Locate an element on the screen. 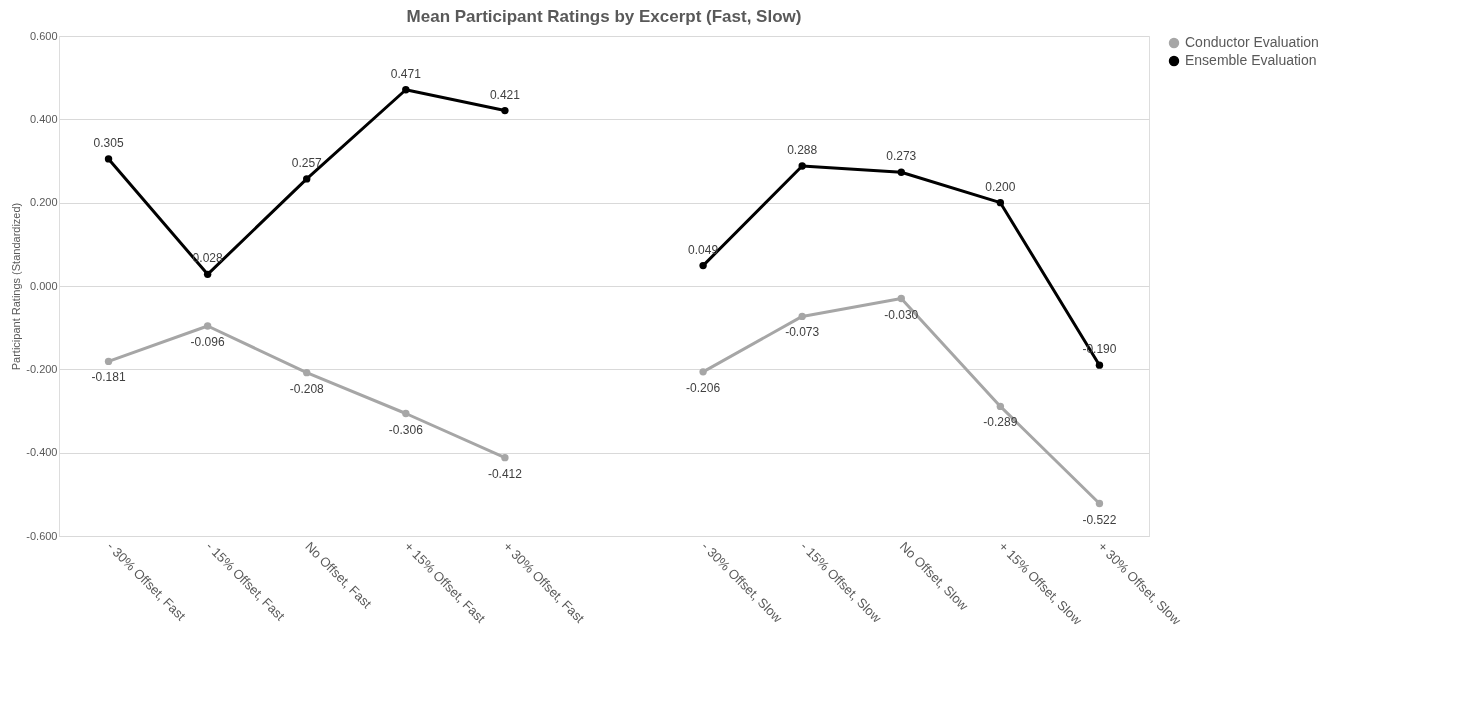 This screenshot has width=1479, height=714. data-label: 0.273 is located at coordinates (901, 156).